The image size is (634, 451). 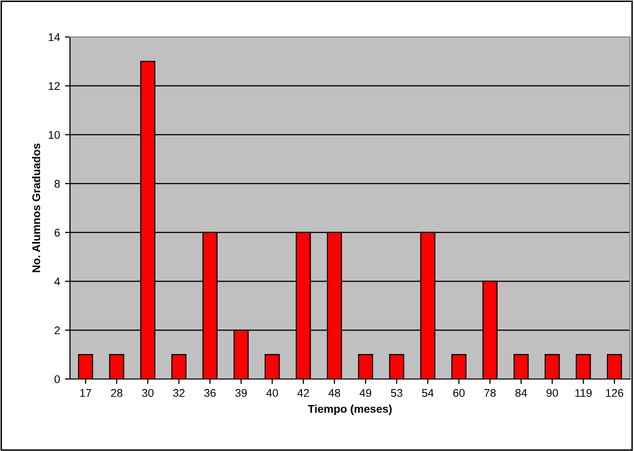 I want to click on x-tick-label: 42, so click(x=303, y=393).